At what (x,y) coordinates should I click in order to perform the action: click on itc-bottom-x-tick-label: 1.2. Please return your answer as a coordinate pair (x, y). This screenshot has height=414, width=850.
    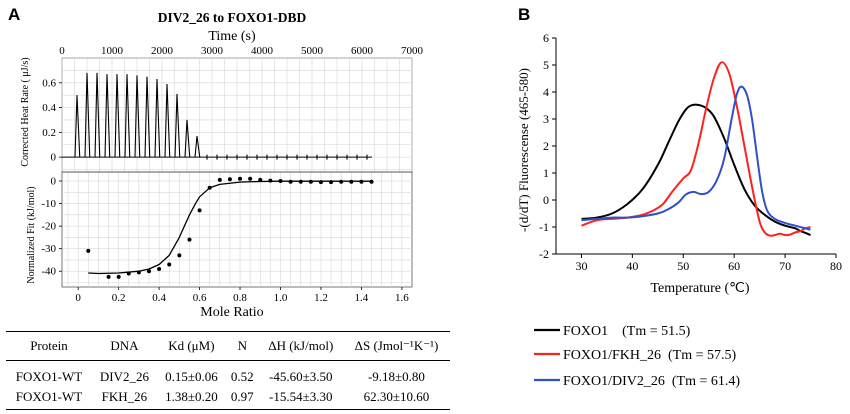
    Looking at the image, I should click on (321, 298).